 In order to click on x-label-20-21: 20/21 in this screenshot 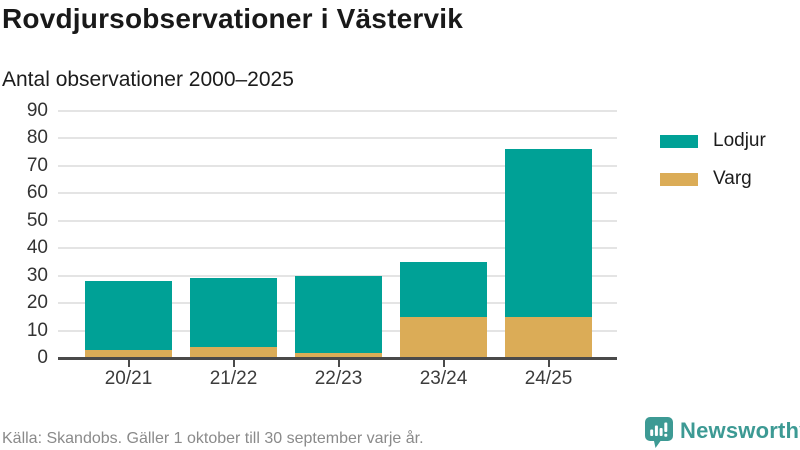, I will do `click(128, 378)`.